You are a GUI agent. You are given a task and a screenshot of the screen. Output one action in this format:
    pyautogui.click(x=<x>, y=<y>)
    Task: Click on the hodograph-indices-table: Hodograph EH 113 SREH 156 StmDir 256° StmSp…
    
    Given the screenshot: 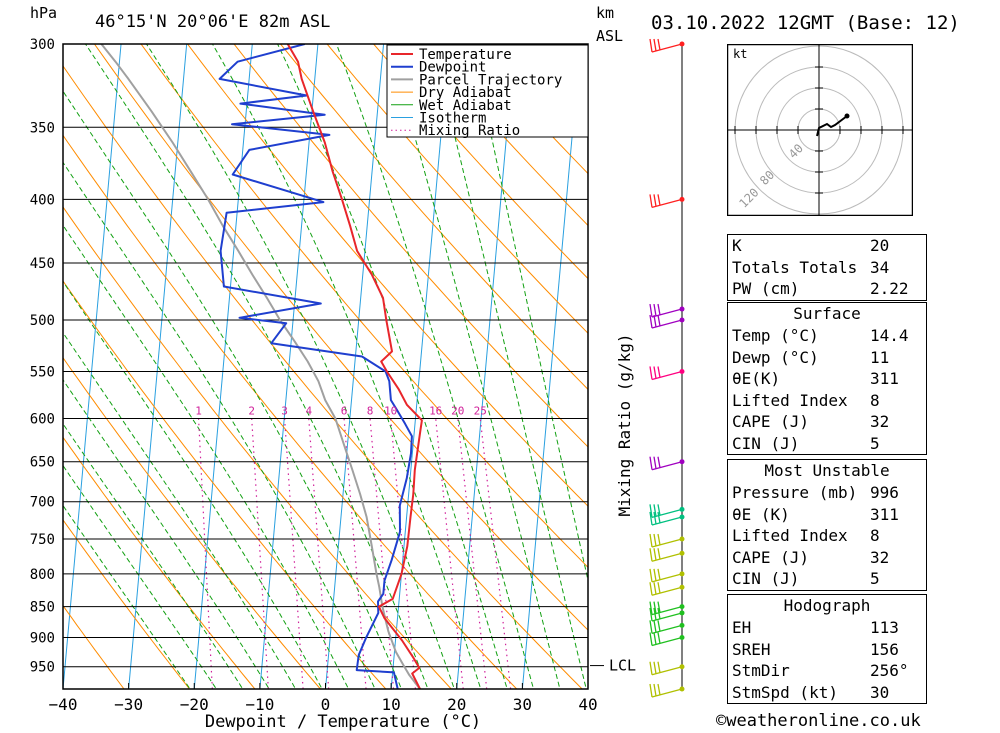 What is the action you would take?
    pyautogui.click(x=827, y=649)
    